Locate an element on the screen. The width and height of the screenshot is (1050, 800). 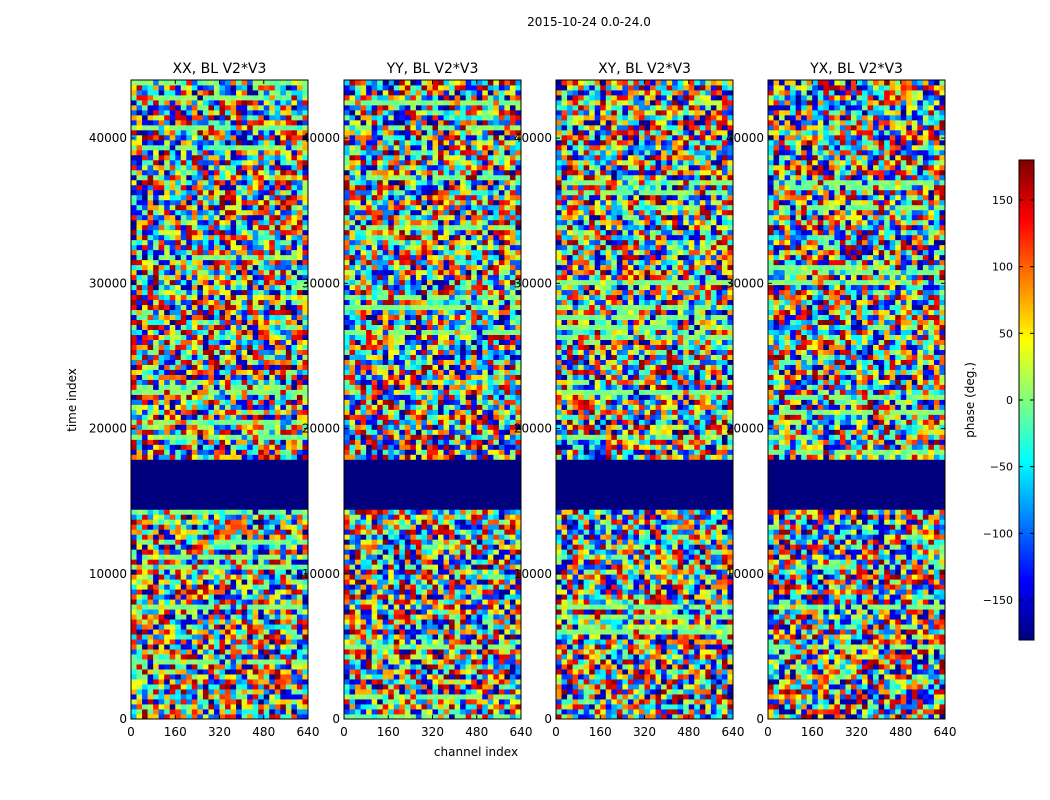
panel-title: XY, BL V2*V3 is located at coordinates (644, 69).